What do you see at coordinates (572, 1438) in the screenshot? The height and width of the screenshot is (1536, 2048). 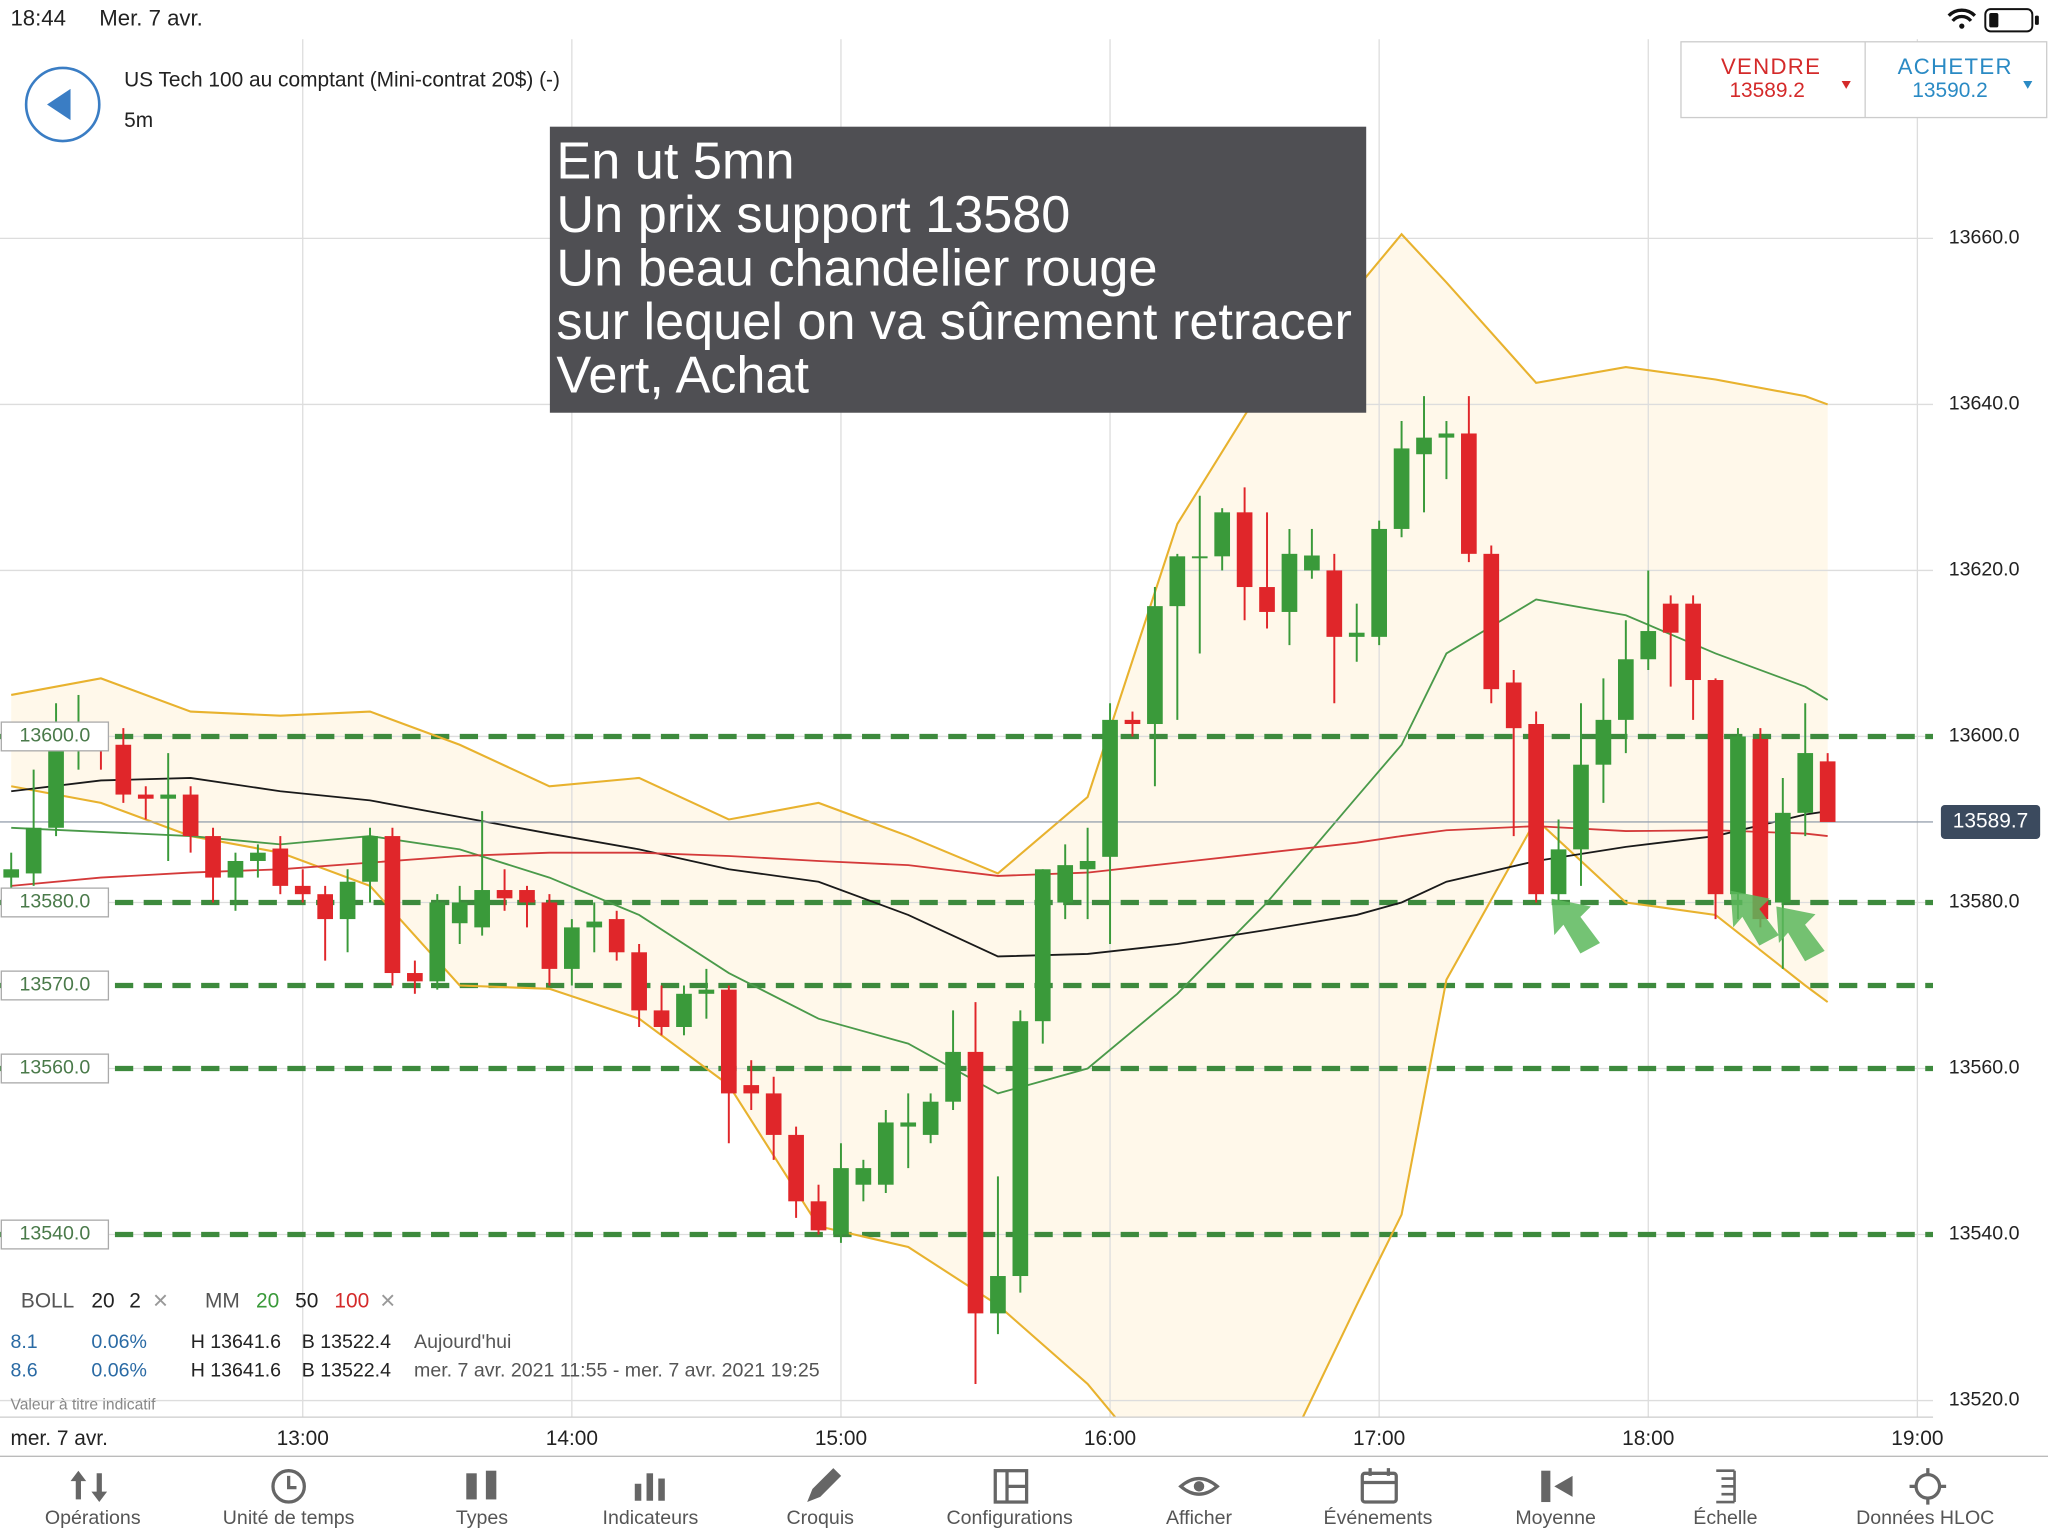 I see `x-tick-label: 14:00` at bounding box center [572, 1438].